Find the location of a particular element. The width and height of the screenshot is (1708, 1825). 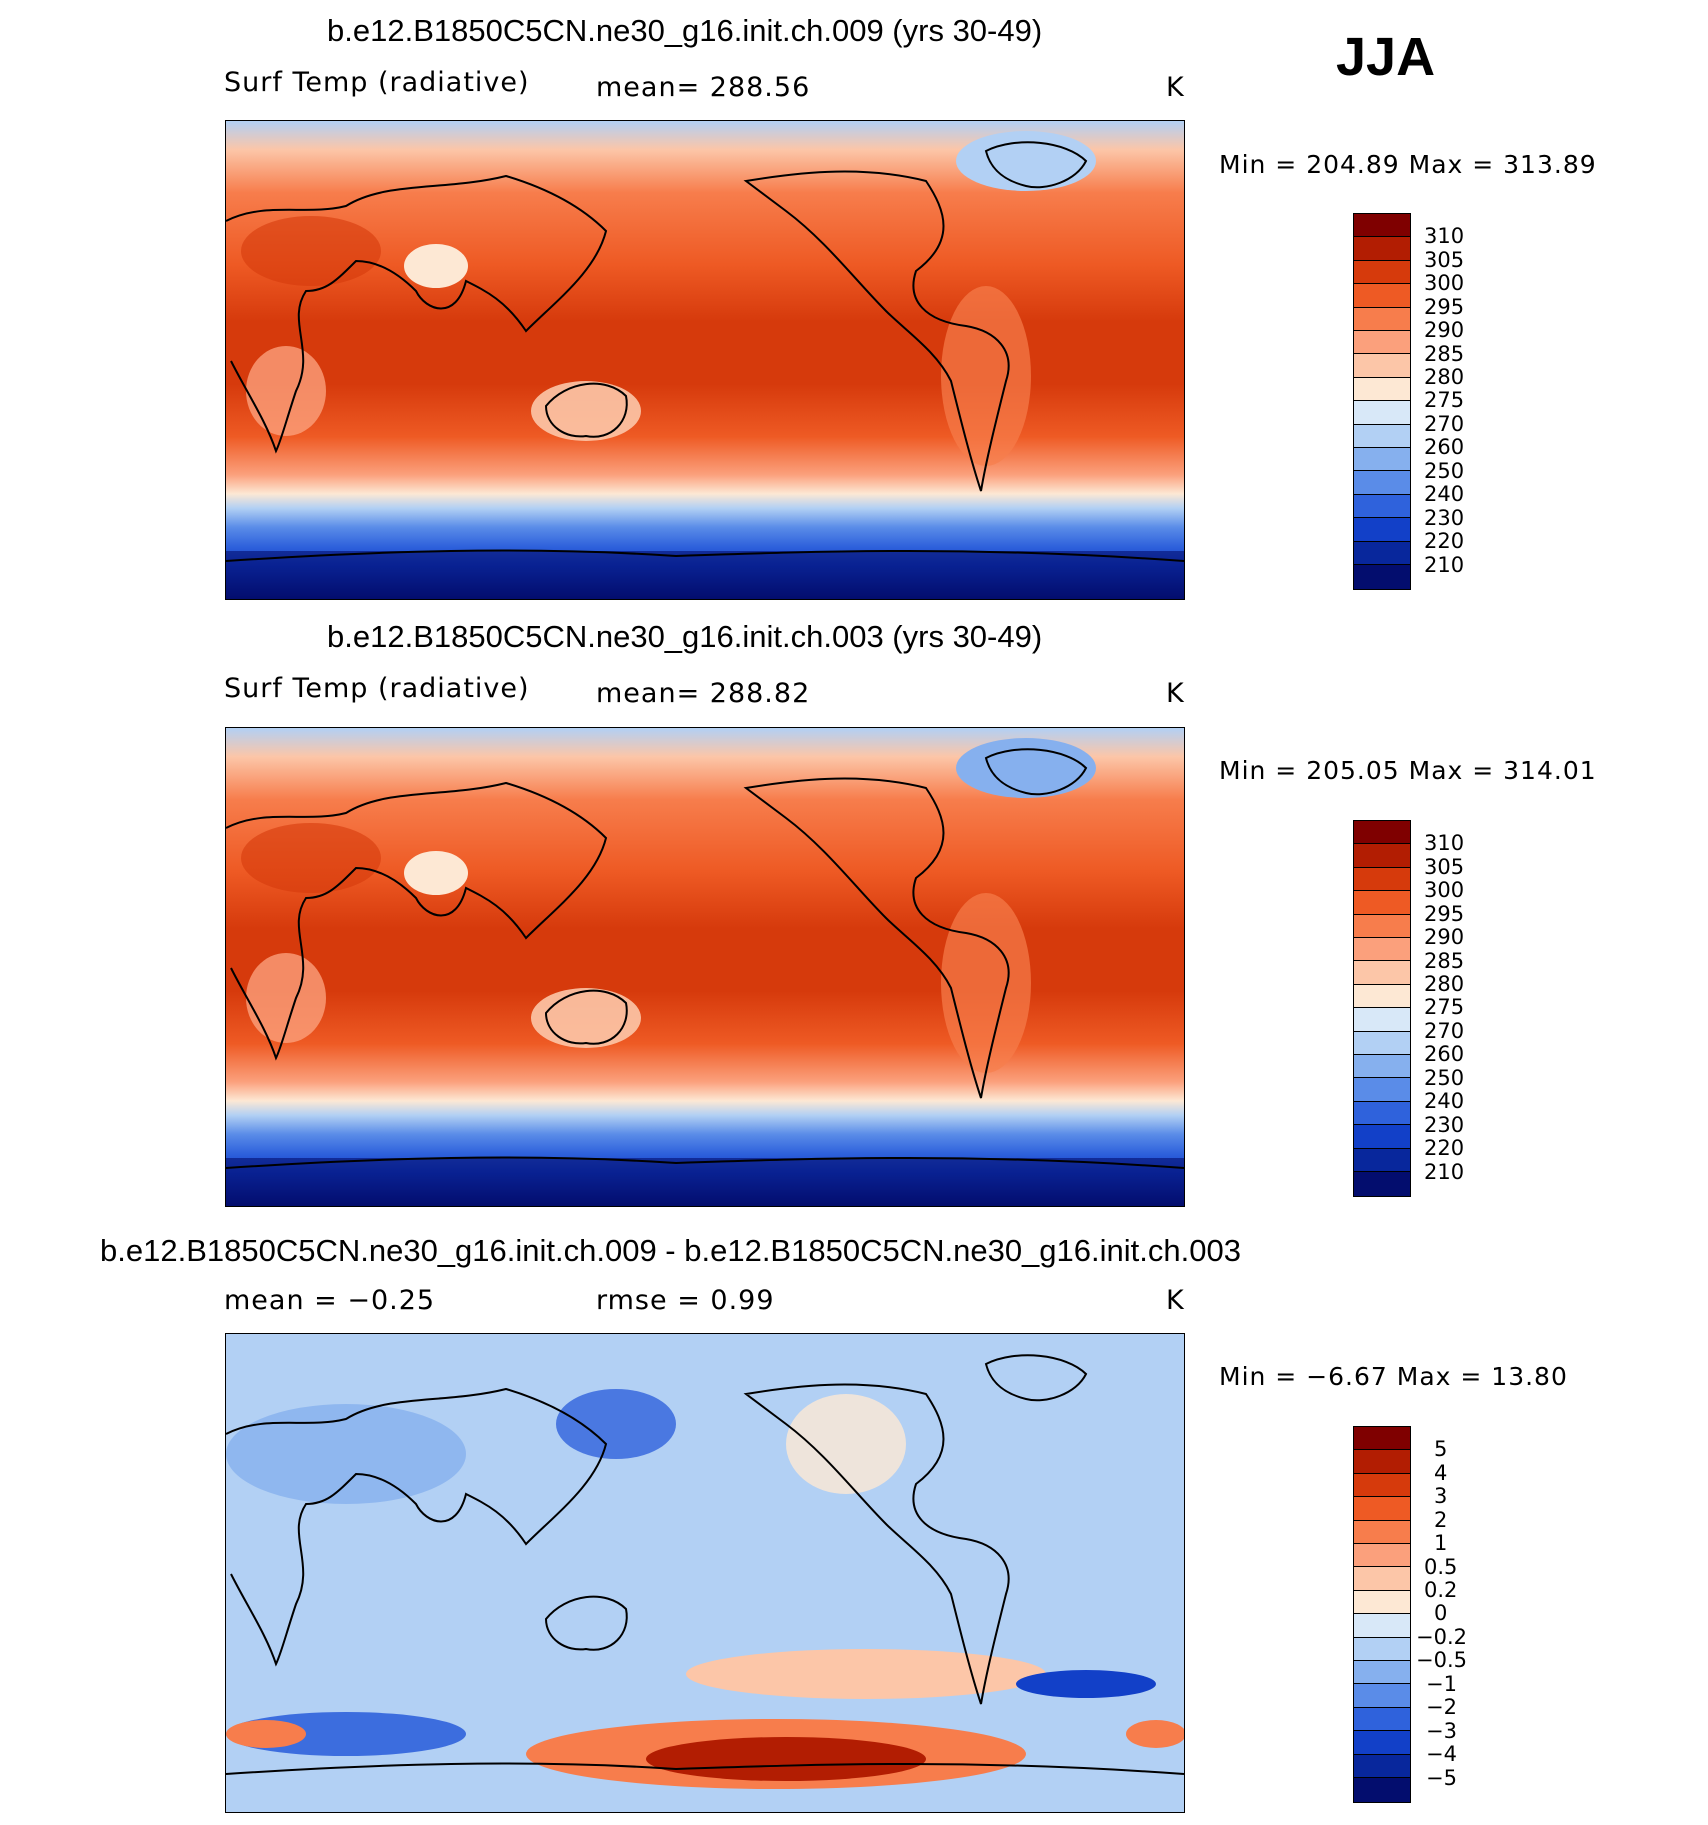

panel3-colorbar-label: 3 is located at coordinates (1441, 1496).